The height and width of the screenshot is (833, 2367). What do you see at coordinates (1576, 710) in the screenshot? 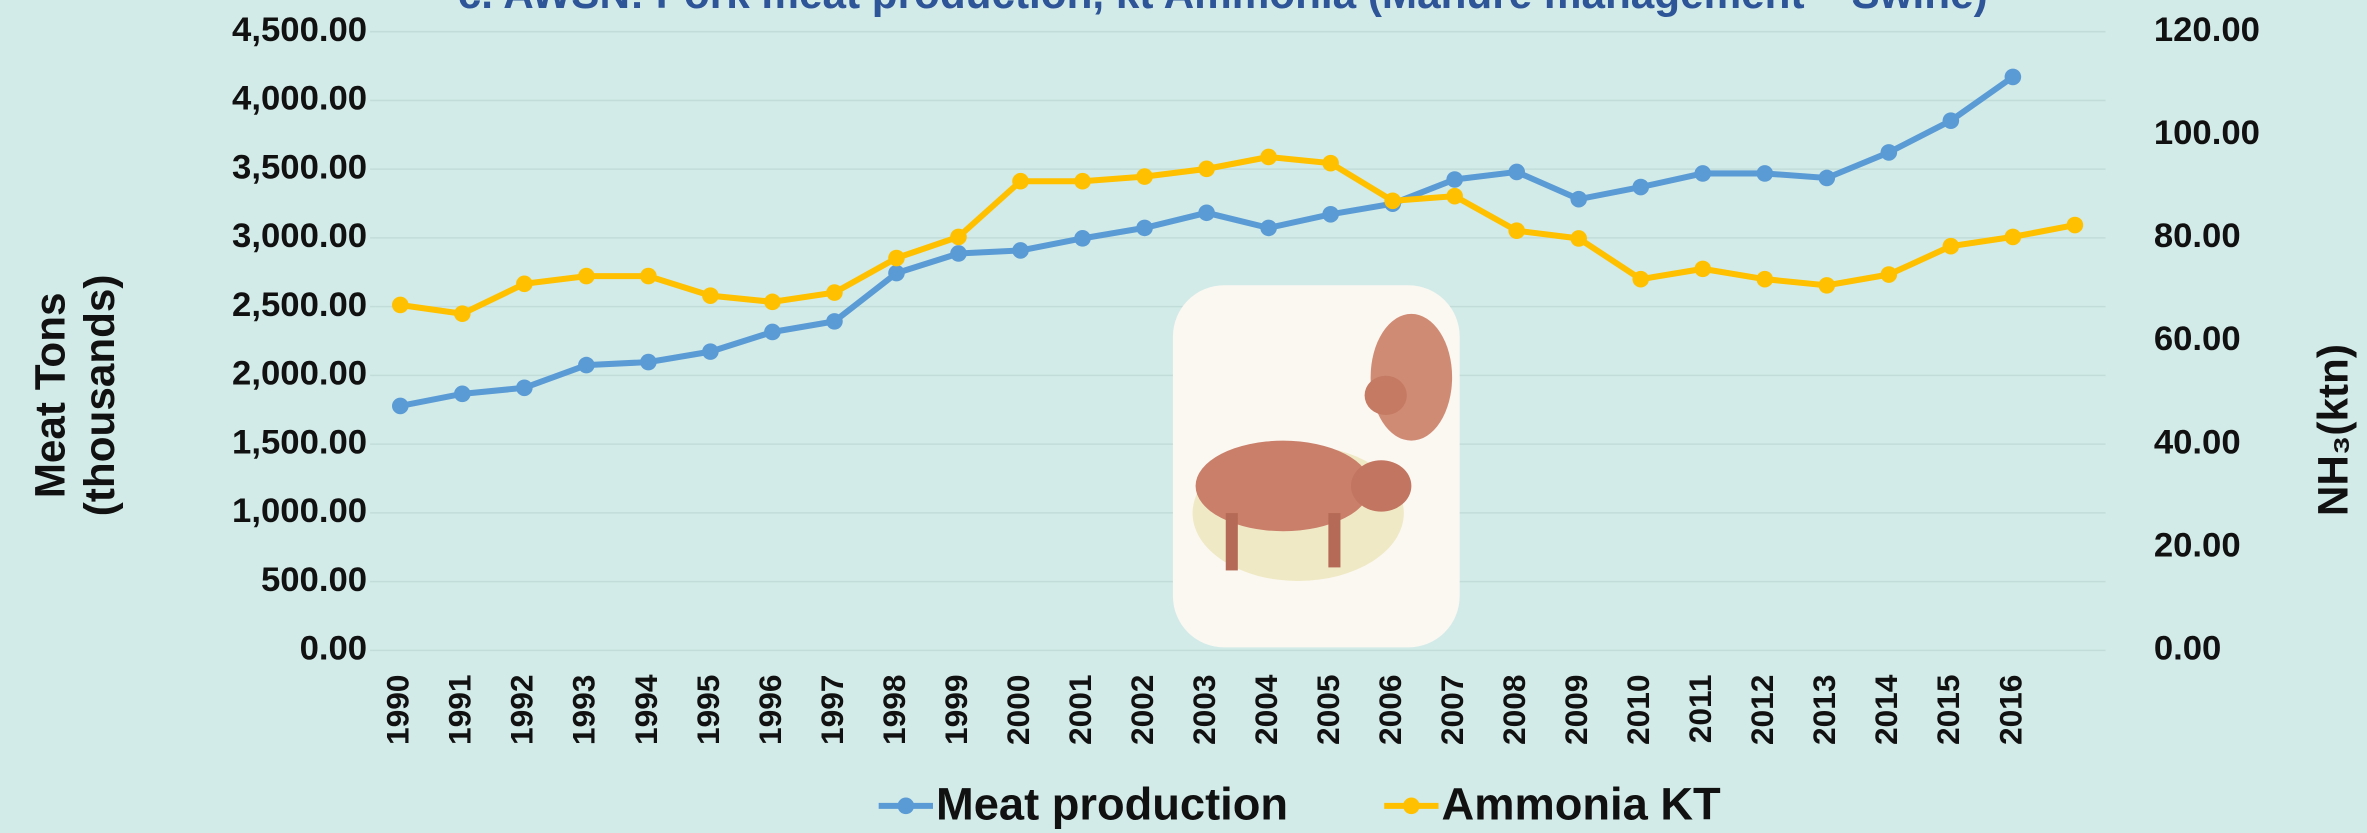
I see `x-tick-label: 2009` at bounding box center [1576, 710].